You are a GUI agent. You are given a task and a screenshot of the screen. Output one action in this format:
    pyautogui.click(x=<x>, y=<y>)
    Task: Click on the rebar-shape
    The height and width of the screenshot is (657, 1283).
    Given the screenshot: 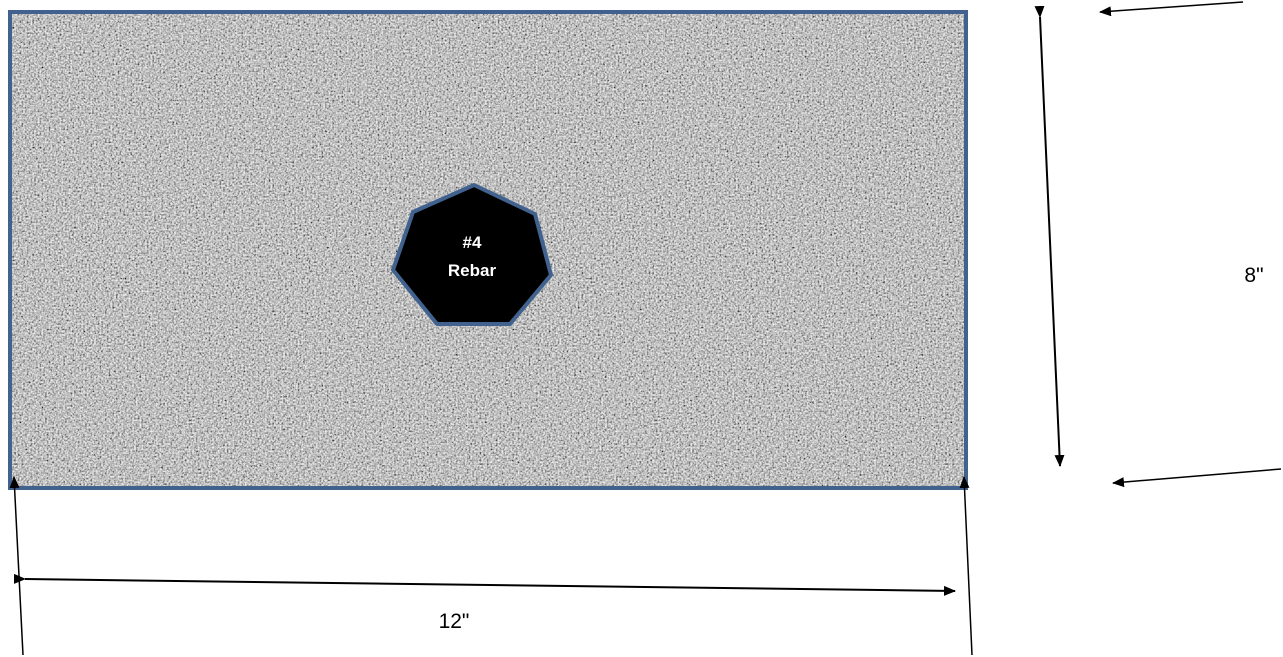 What is the action you would take?
    pyautogui.click(x=472, y=254)
    